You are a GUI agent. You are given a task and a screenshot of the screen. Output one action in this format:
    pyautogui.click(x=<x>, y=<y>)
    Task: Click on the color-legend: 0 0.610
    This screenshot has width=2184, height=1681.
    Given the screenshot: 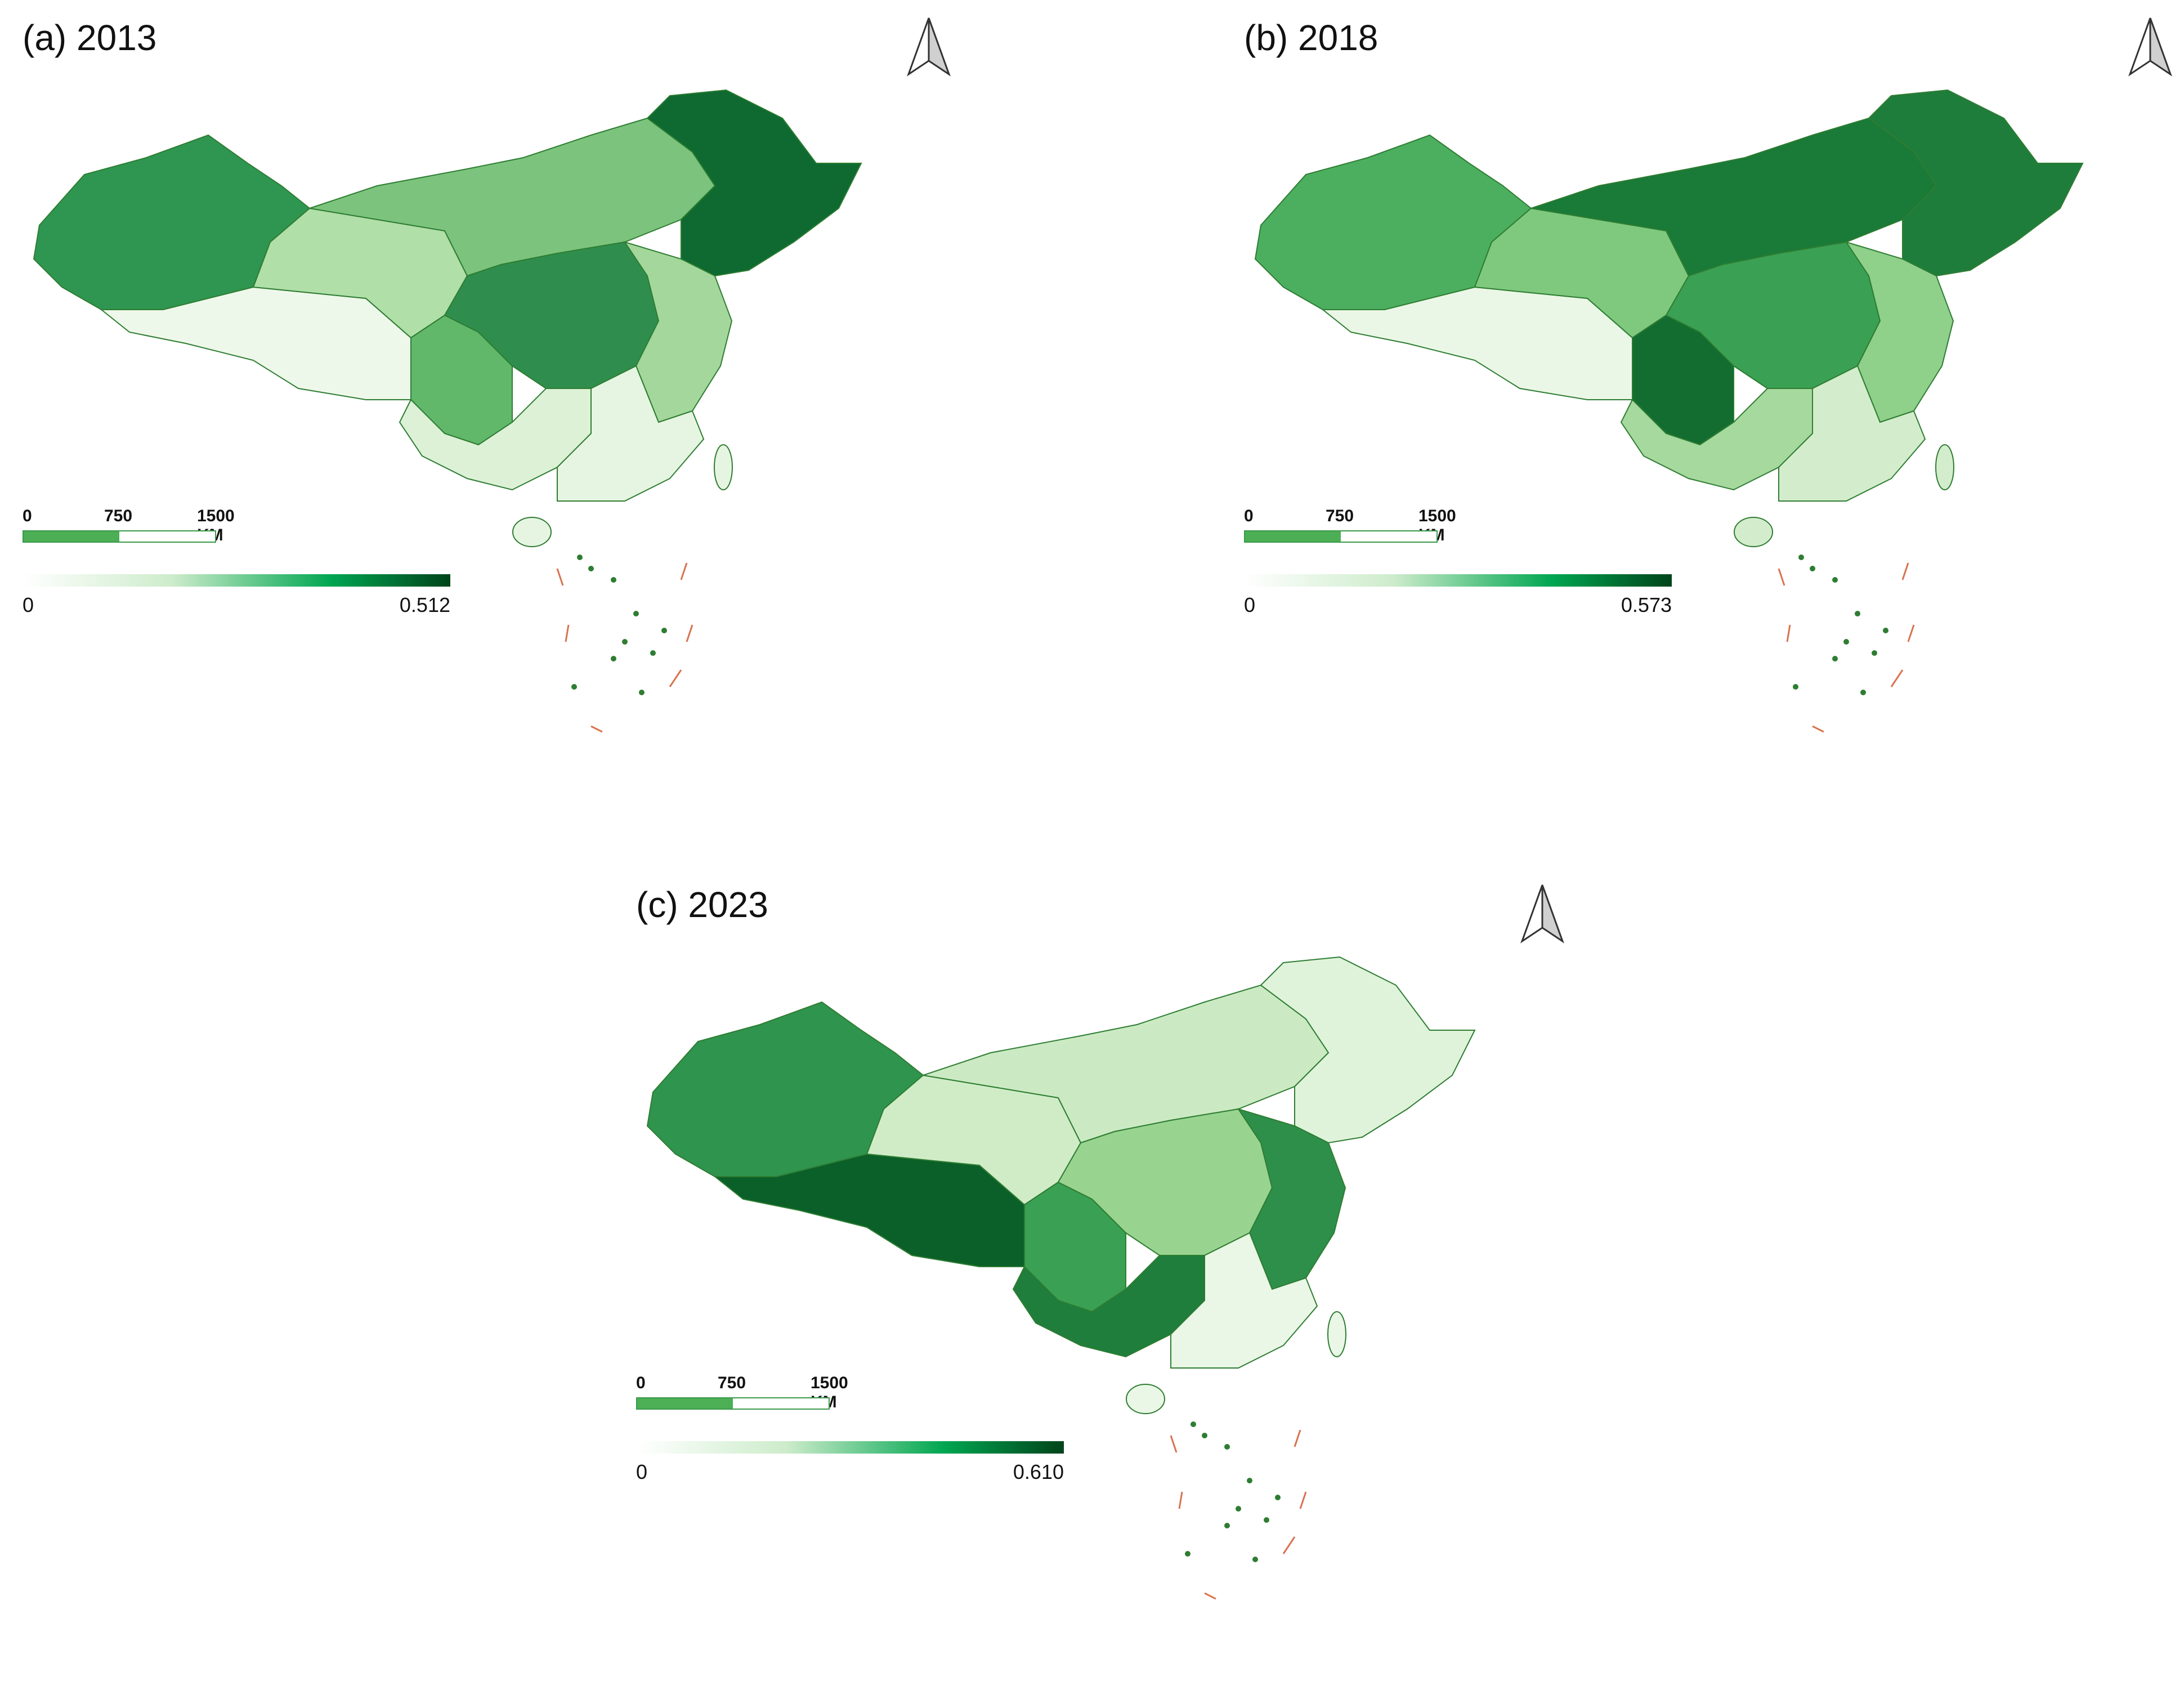 What is the action you would take?
    pyautogui.click(x=852, y=1466)
    